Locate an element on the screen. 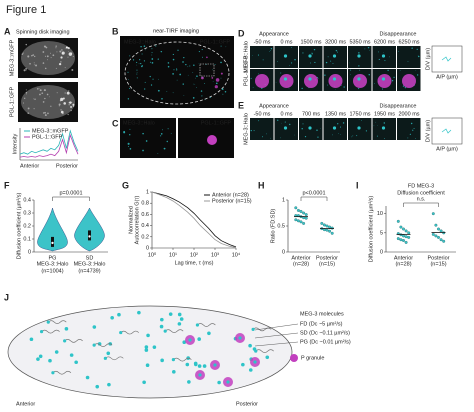  embryo is located at coordinates (150, 352).